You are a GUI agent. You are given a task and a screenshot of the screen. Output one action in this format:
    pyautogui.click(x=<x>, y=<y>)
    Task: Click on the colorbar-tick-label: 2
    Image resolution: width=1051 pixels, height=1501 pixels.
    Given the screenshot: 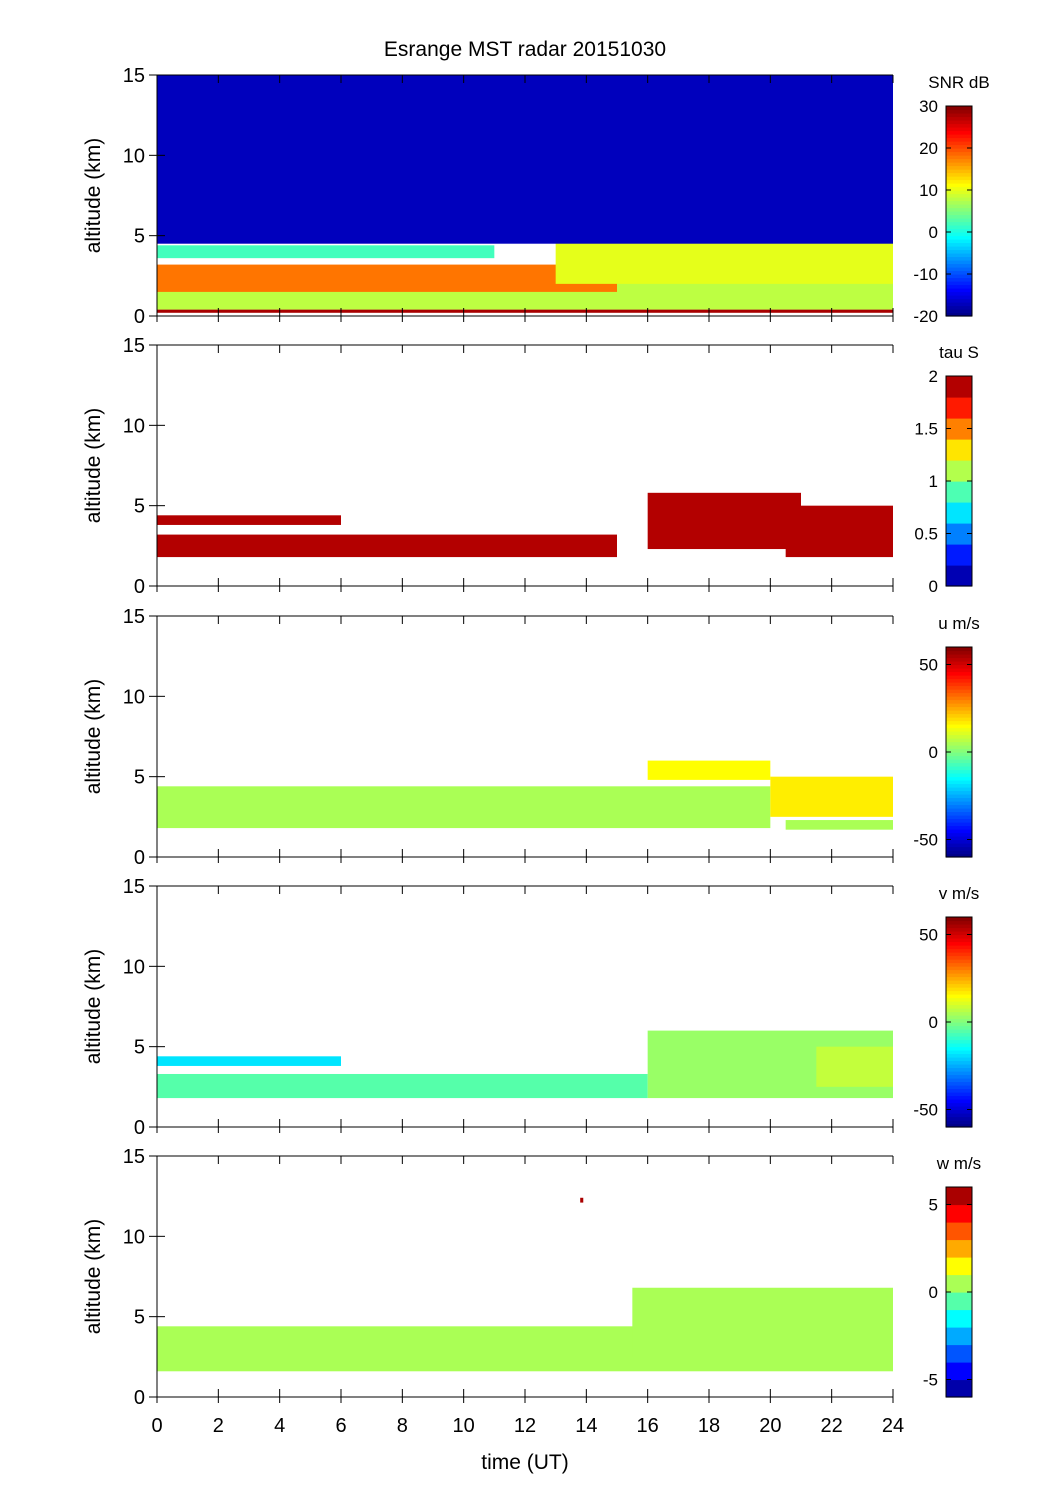 What is the action you would take?
    pyautogui.click(x=933, y=376)
    